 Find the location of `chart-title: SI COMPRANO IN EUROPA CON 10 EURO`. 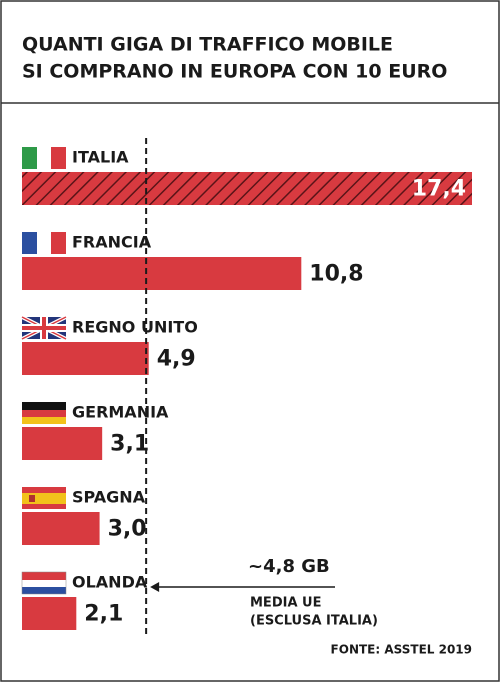

chart-title: SI COMPRANO IN EUROPA CON 10 EURO is located at coordinates (234, 72).